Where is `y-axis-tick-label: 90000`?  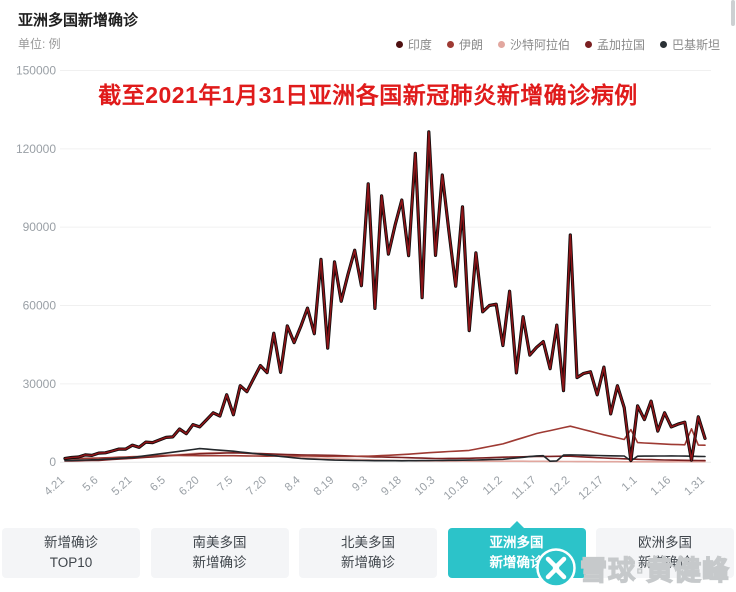
y-axis-tick-label: 90000 is located at coordinates (40, 227).